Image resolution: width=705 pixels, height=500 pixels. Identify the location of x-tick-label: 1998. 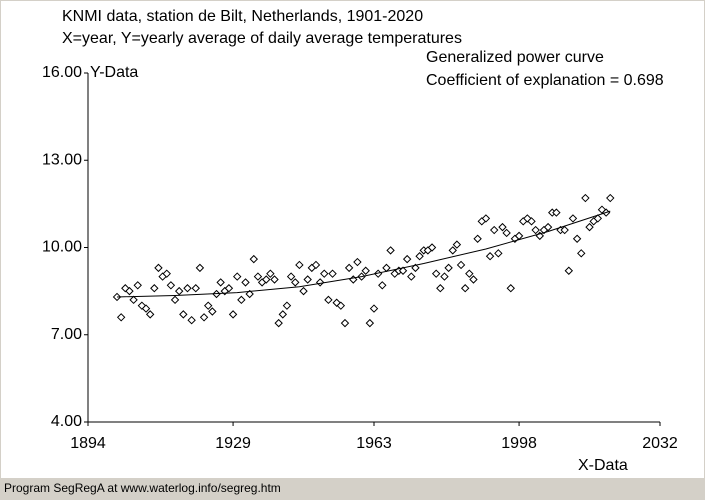
(519, 443).